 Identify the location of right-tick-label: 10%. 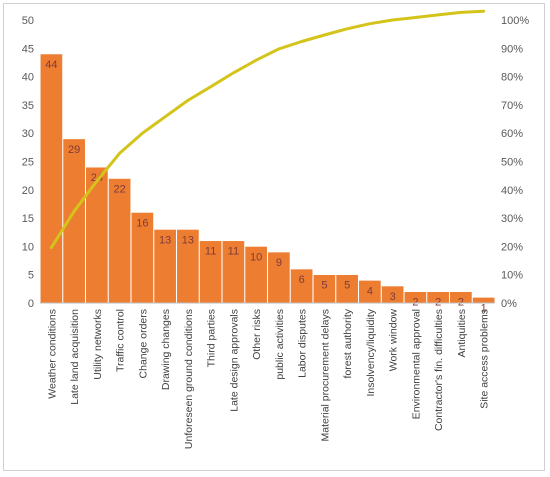
(512, 276).